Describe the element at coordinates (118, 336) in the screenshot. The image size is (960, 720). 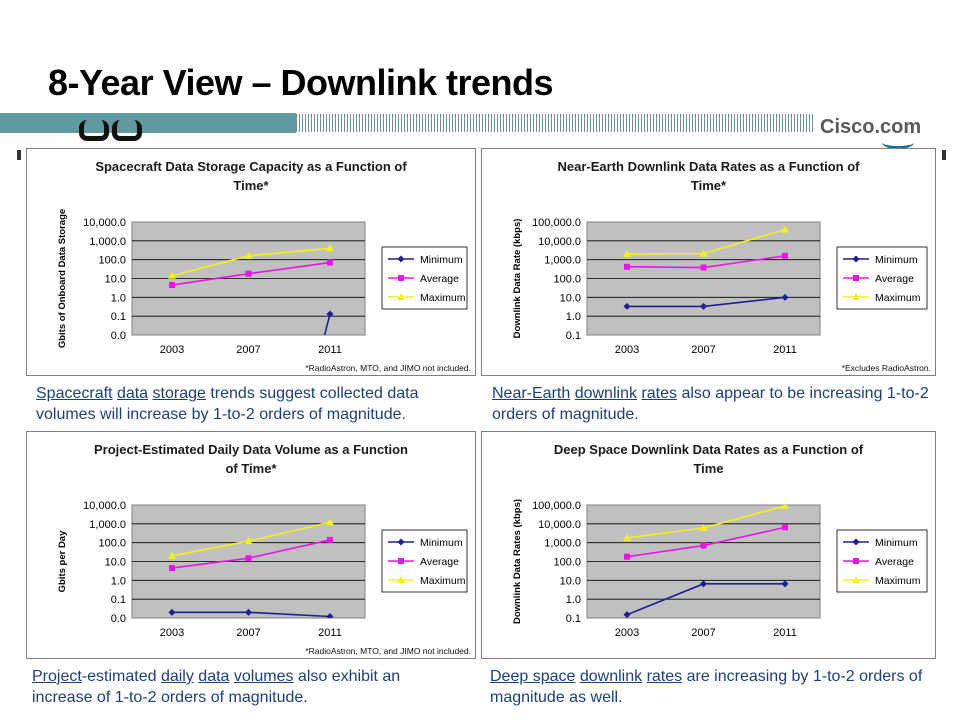
I see `y-tick-label: 0.0` at that location.